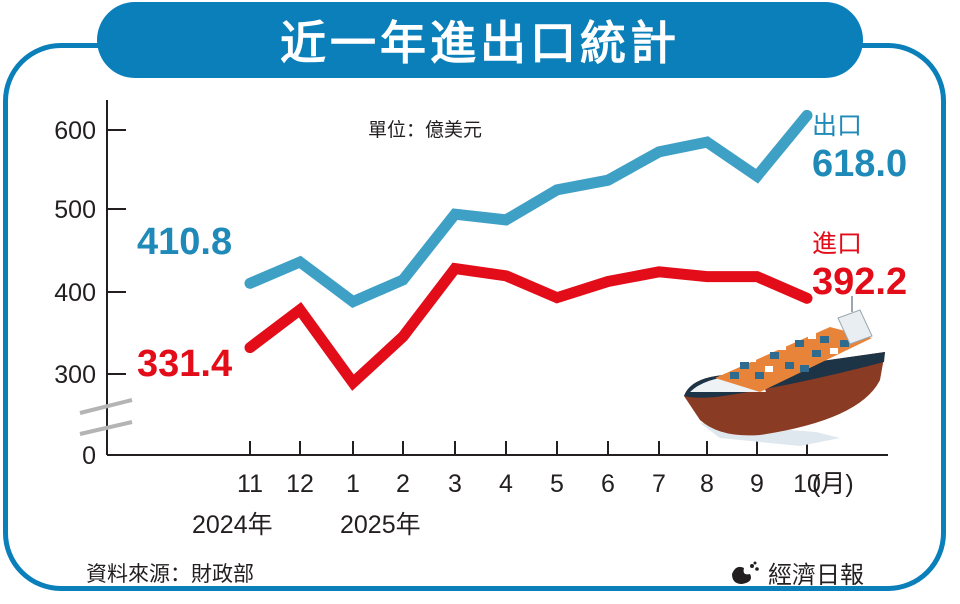 The image size is (960, 604). I want to click on export-last-value: 618.0, so click(859, 164).